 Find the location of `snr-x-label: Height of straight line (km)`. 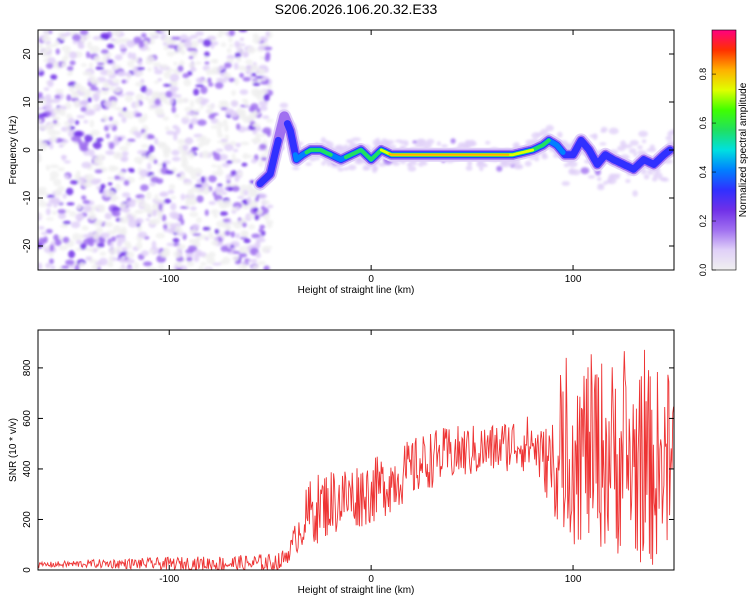

snr-x-label: Height of straight line (km) is located at coordinates (356, 590).